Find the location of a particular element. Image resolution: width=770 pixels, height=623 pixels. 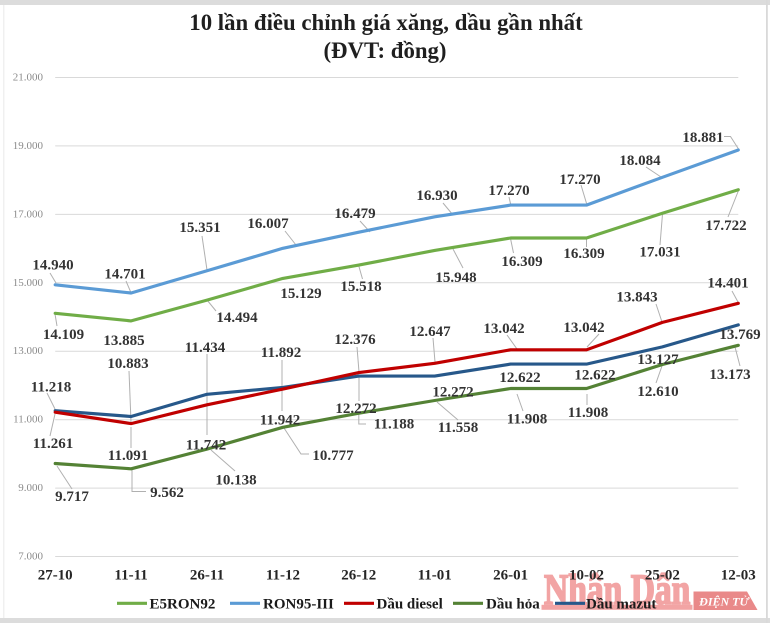

svg-text: 19.000 is located at coordinates (28, 146).